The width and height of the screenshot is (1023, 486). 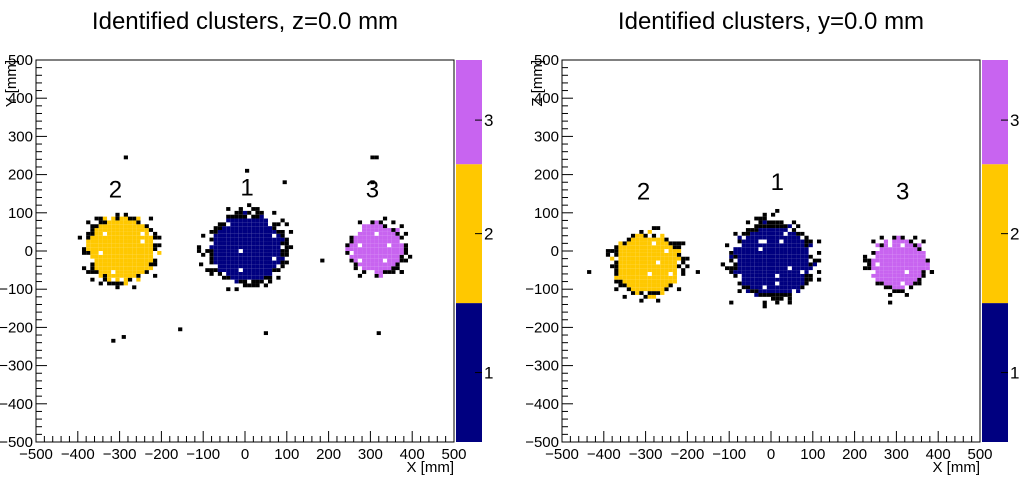 What do you see at coordinates (16, 289) in the screenshot?
I see `y-tick-label: −100` at bounding box center [16, 289].